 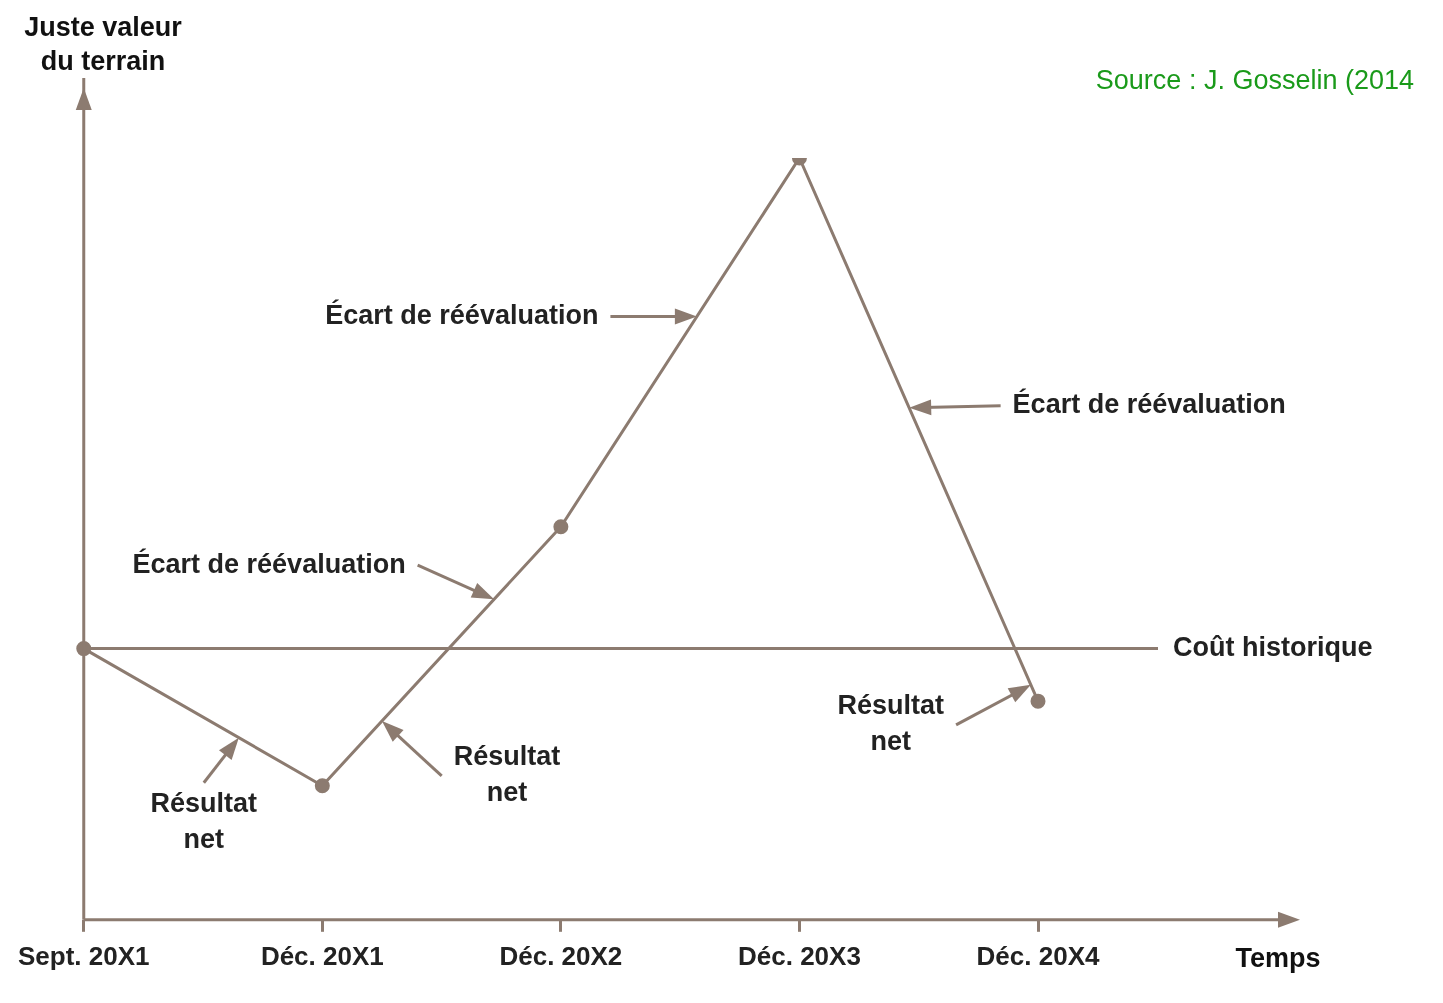 What do you see at coordinates (103, 44) in the screenshot?
I see `y-axis-title: Juste valeur du terrain` at bounding box center [103, 44].